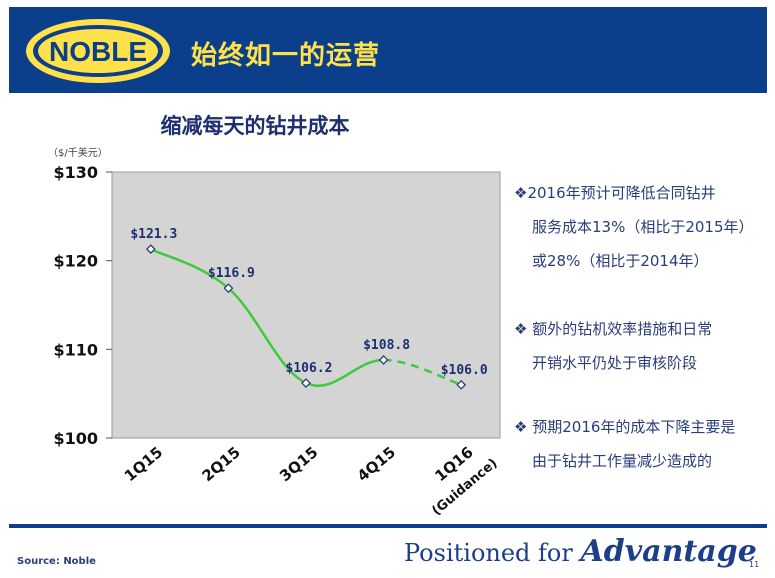 The height and width of the screenshot is (578, 775). What do you see at coordinates (464, 370) in the screenshot?
I see `data-label: $106.0` at bounding box center [464, 370].